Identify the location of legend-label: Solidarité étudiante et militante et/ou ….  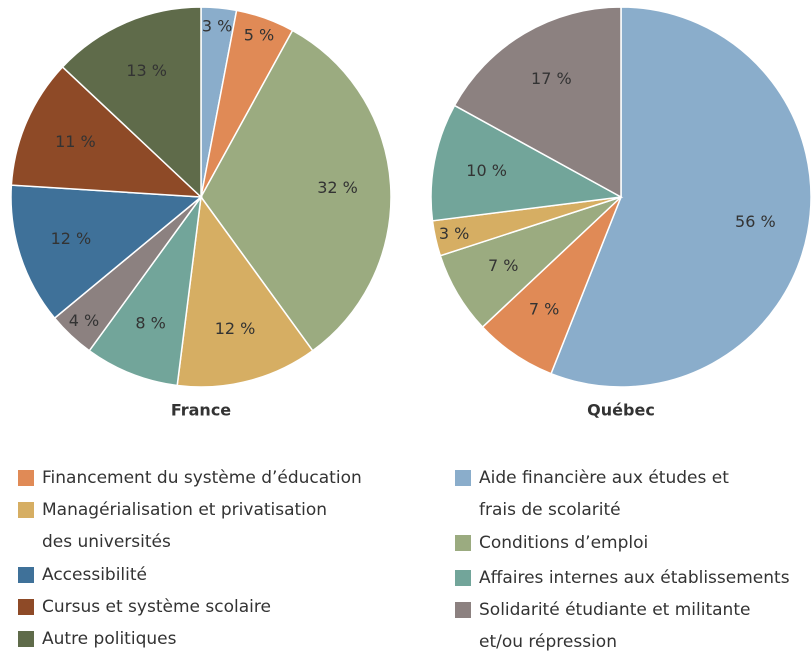
(615, 626).